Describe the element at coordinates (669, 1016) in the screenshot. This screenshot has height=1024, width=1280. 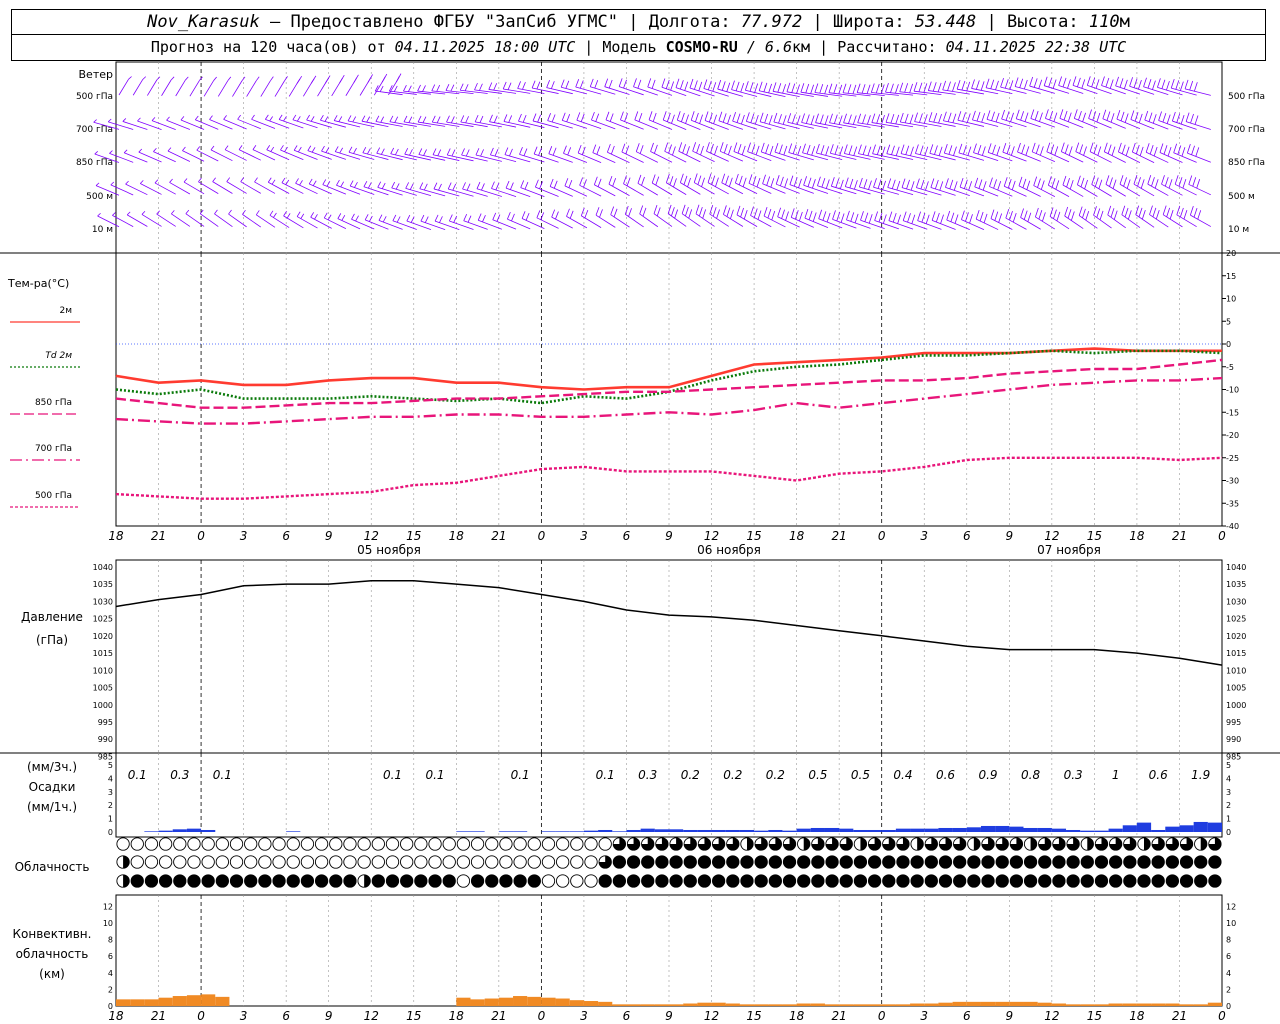
I see `hour-tick-label-bottom: 9` at that location.